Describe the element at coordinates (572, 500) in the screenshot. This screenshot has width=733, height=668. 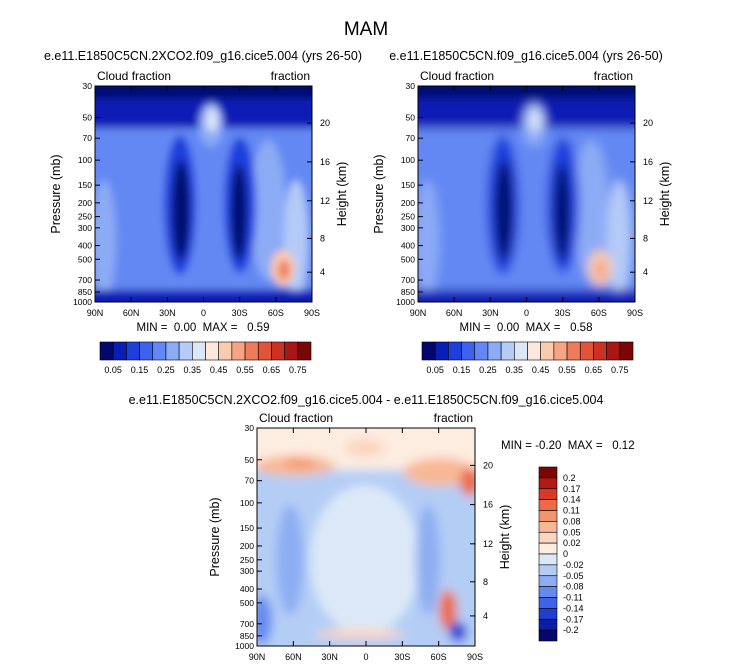
I see `colorbar-label: 0.14` at that location.